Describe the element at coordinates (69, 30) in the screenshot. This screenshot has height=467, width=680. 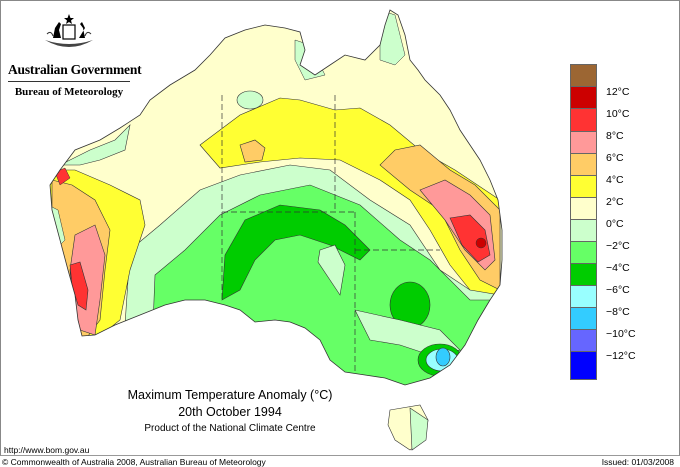
I see `coat-of-arms-icon` at that location.